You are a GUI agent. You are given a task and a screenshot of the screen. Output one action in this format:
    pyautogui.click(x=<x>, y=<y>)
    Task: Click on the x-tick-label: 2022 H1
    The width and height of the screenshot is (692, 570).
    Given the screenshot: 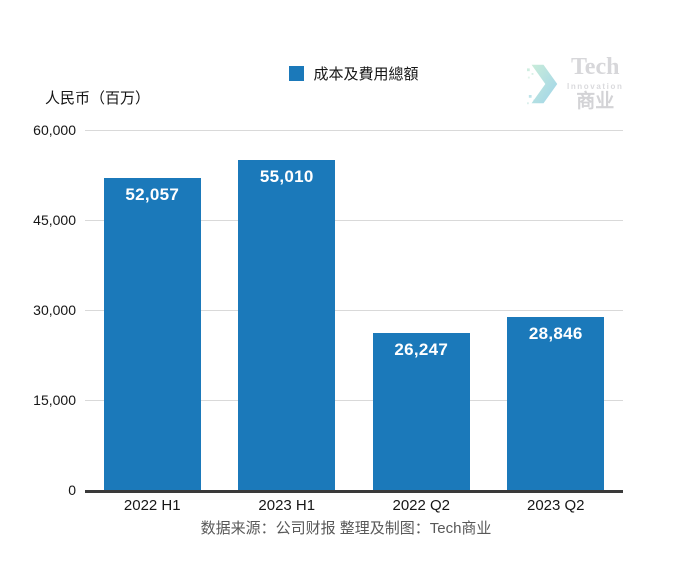 What is the action you would take?
    pyautogui.click(x=152, y=505)
    